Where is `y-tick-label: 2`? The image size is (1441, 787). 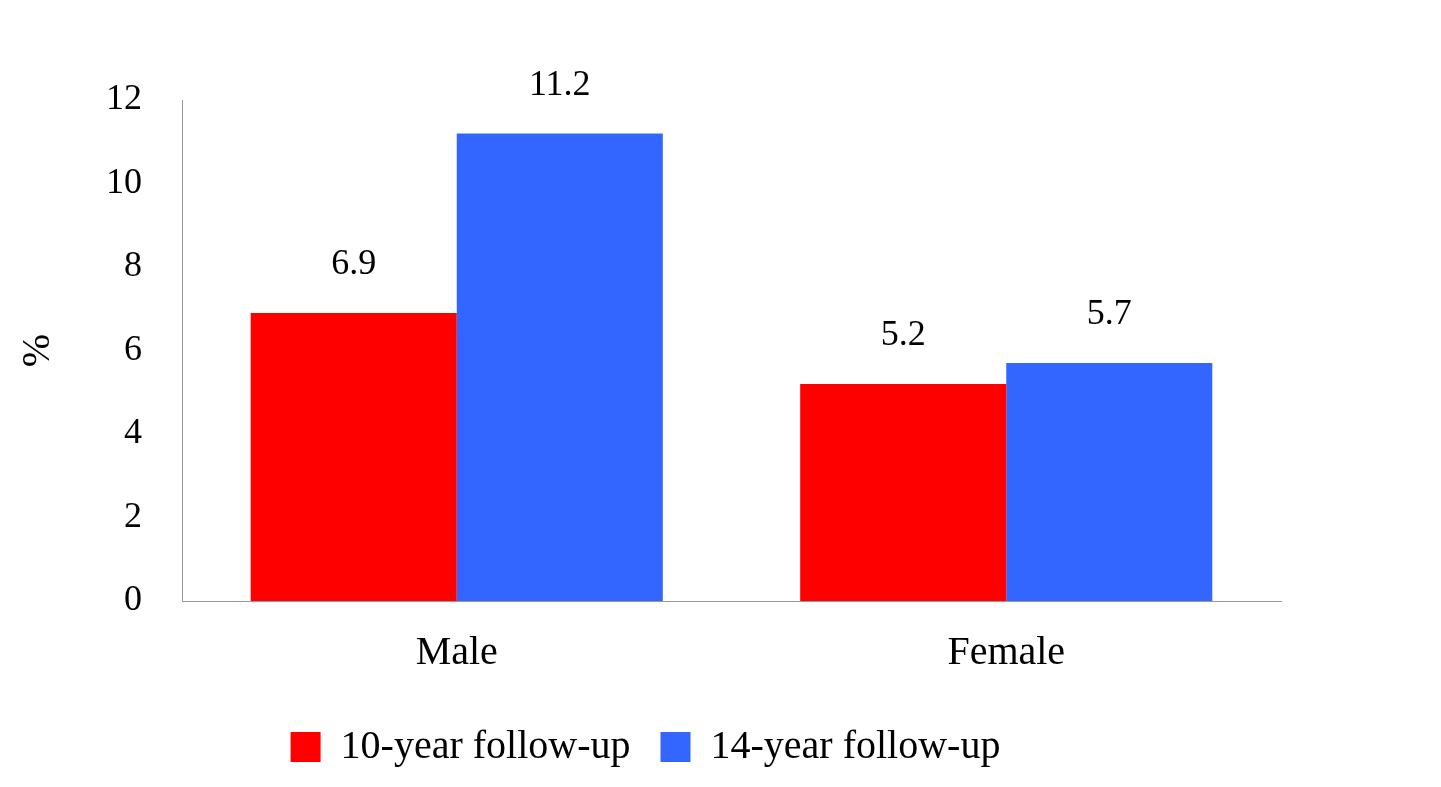 y-tick-label: 2 is located at coordinates (133, 514).